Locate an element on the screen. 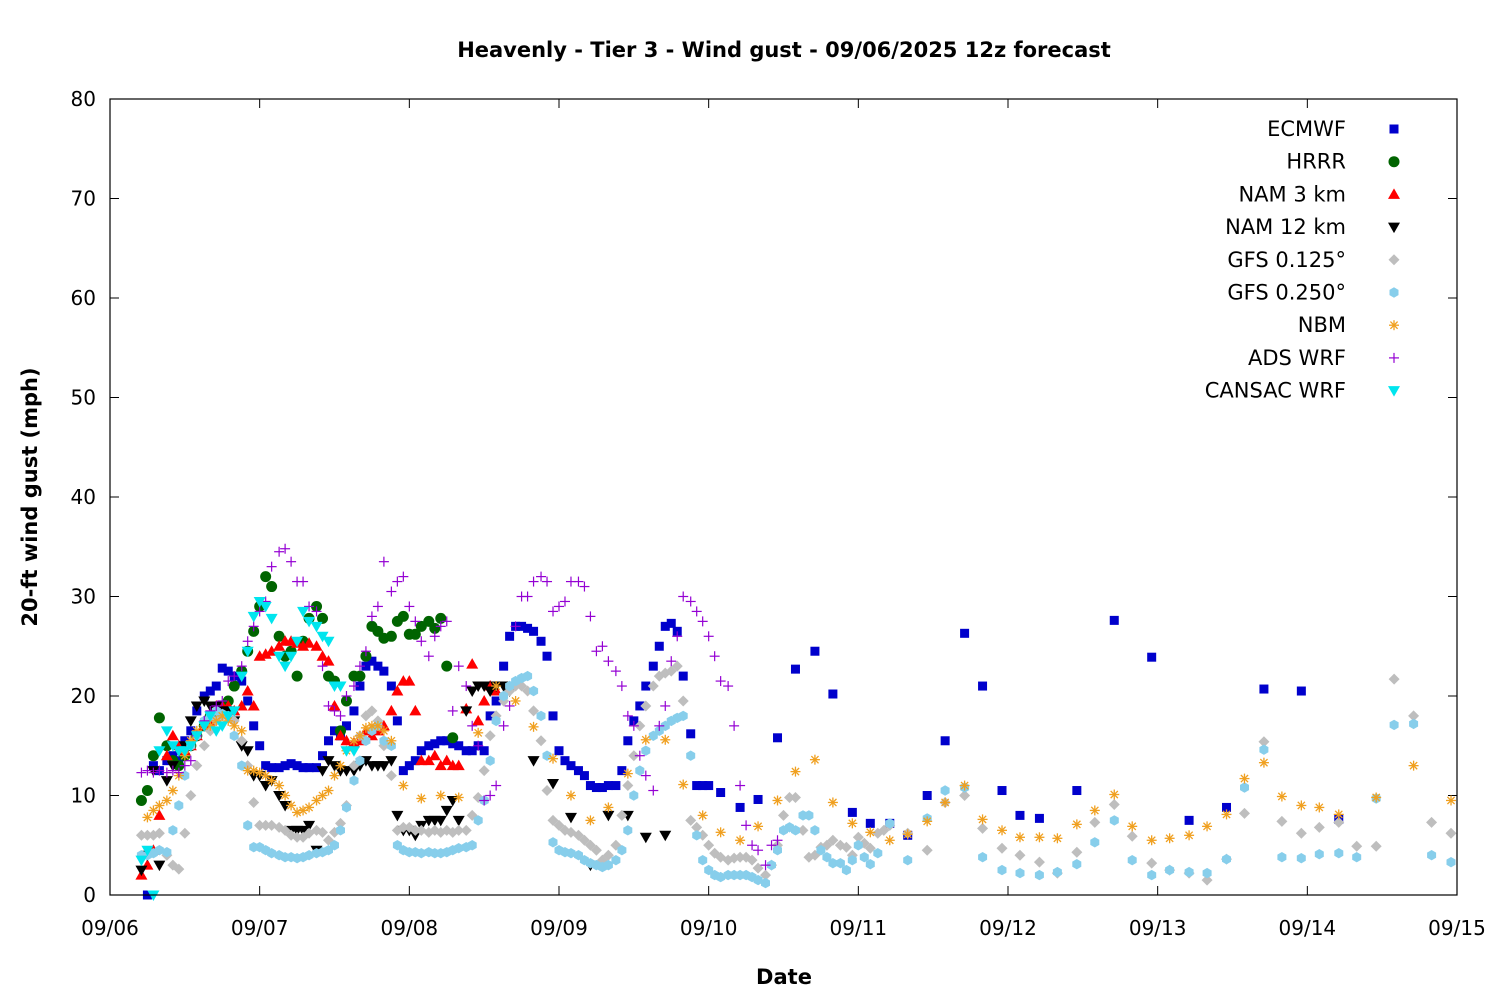 This screenshot has height=1005, width=1500. legend-label: NAM 3 km is located at coordinates (1292, 194).